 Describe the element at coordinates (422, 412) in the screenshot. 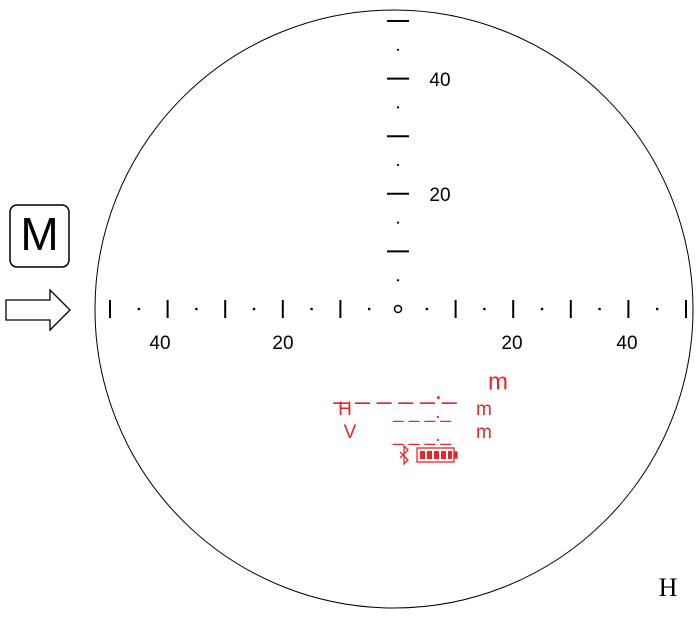

I see `height-value: _ _ _._` at that location.